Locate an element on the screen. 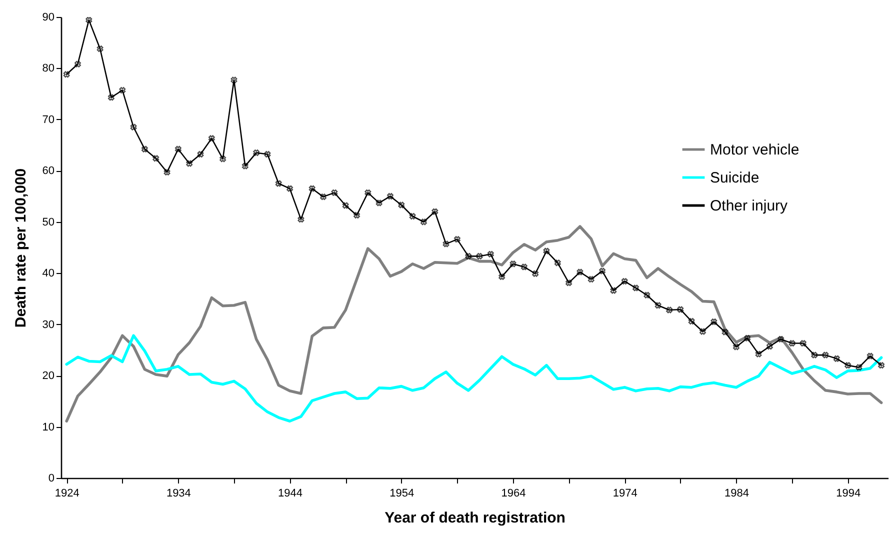 This screenshot has height=536, width=889. x-tick-label: 1974 is located at coordinates (625, 494).